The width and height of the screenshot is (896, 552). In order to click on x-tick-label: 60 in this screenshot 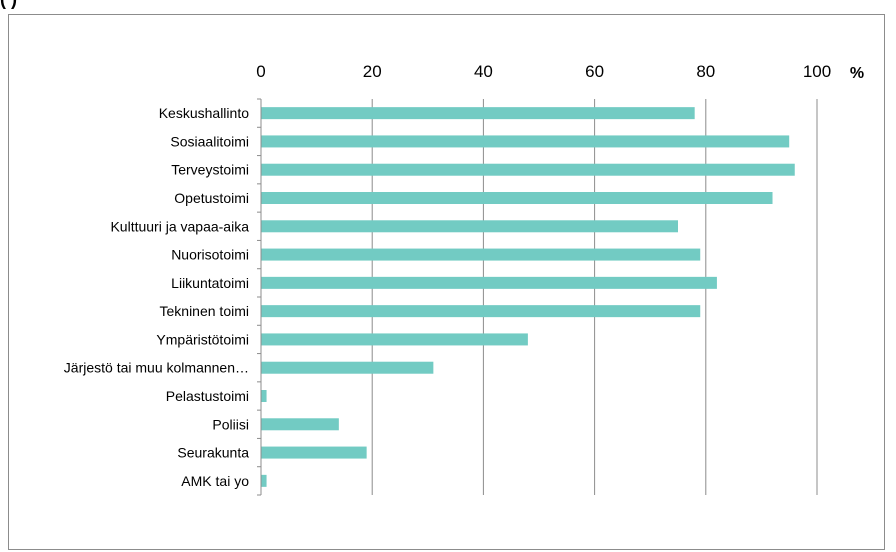, I will do `click(594, 71)`.